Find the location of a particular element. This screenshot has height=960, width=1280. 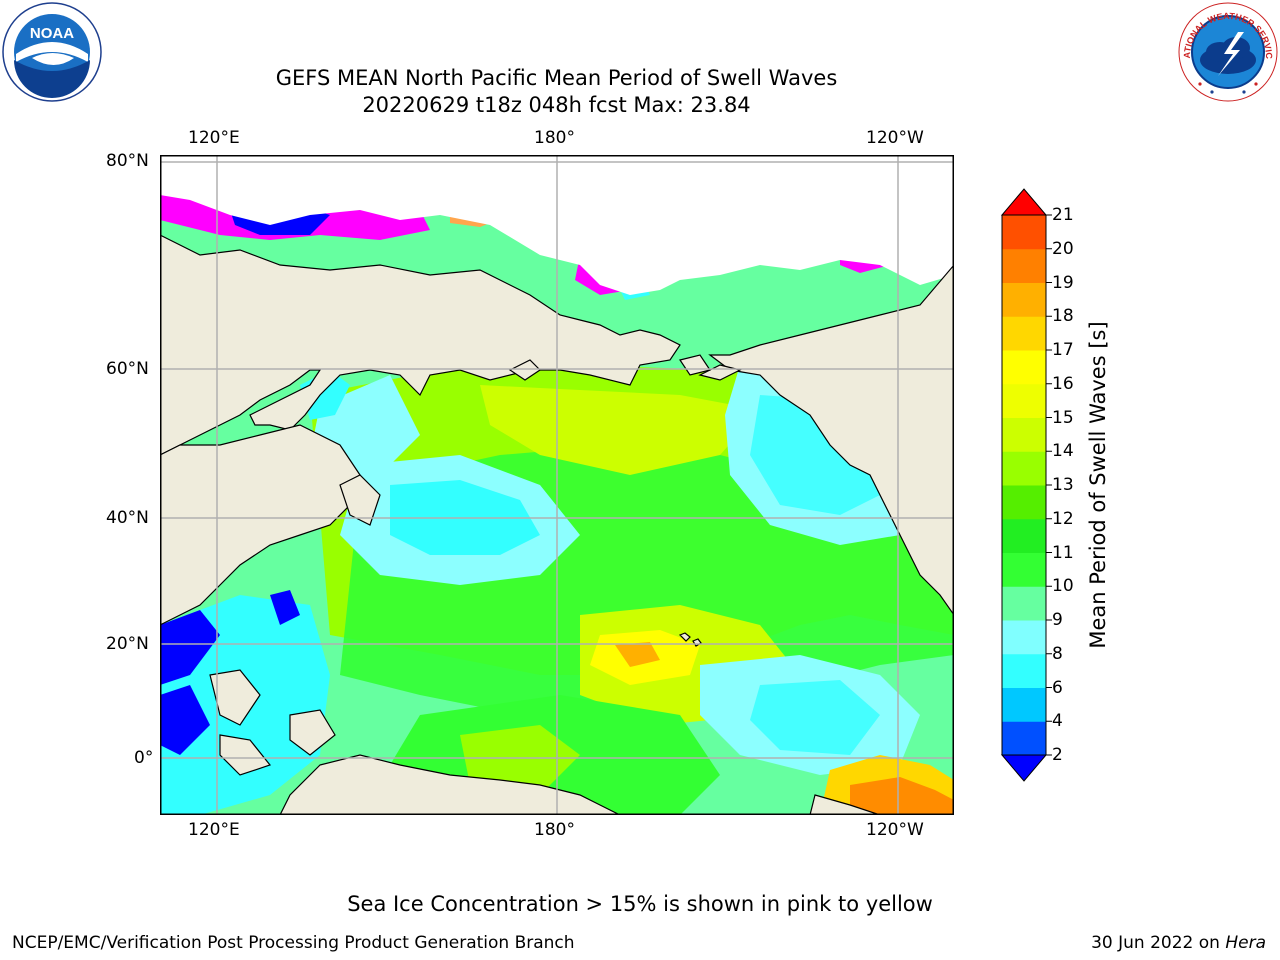

lon-label-top-180: 180° is located at coordinates (554, 138).